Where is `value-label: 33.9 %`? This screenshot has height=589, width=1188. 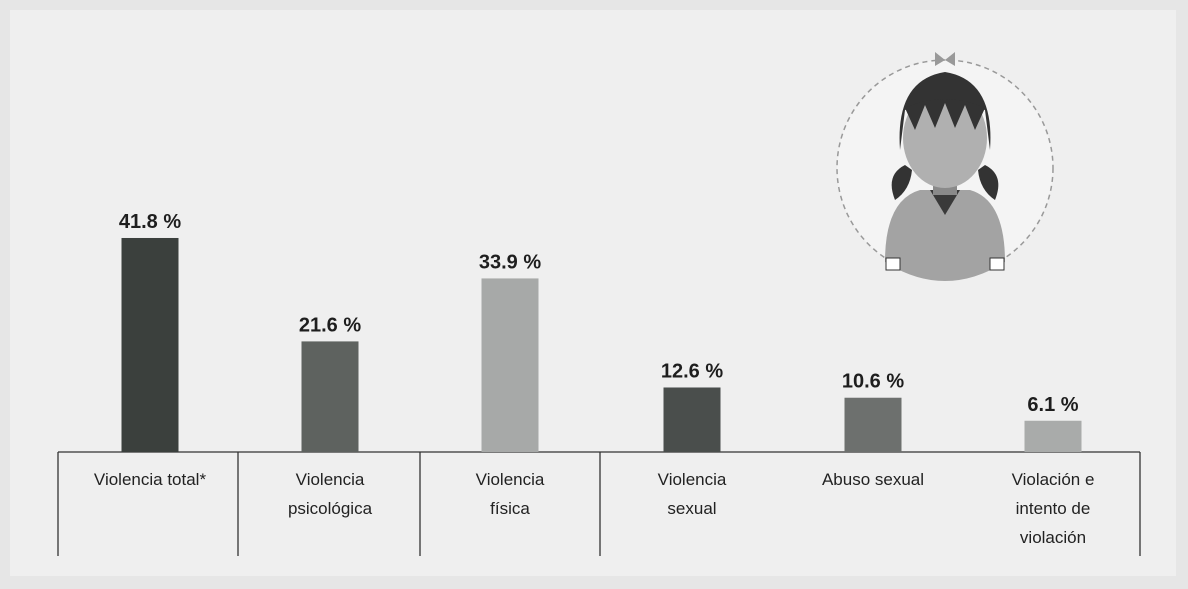
value-label: 33.9 % is located at coordinates (510, 262).